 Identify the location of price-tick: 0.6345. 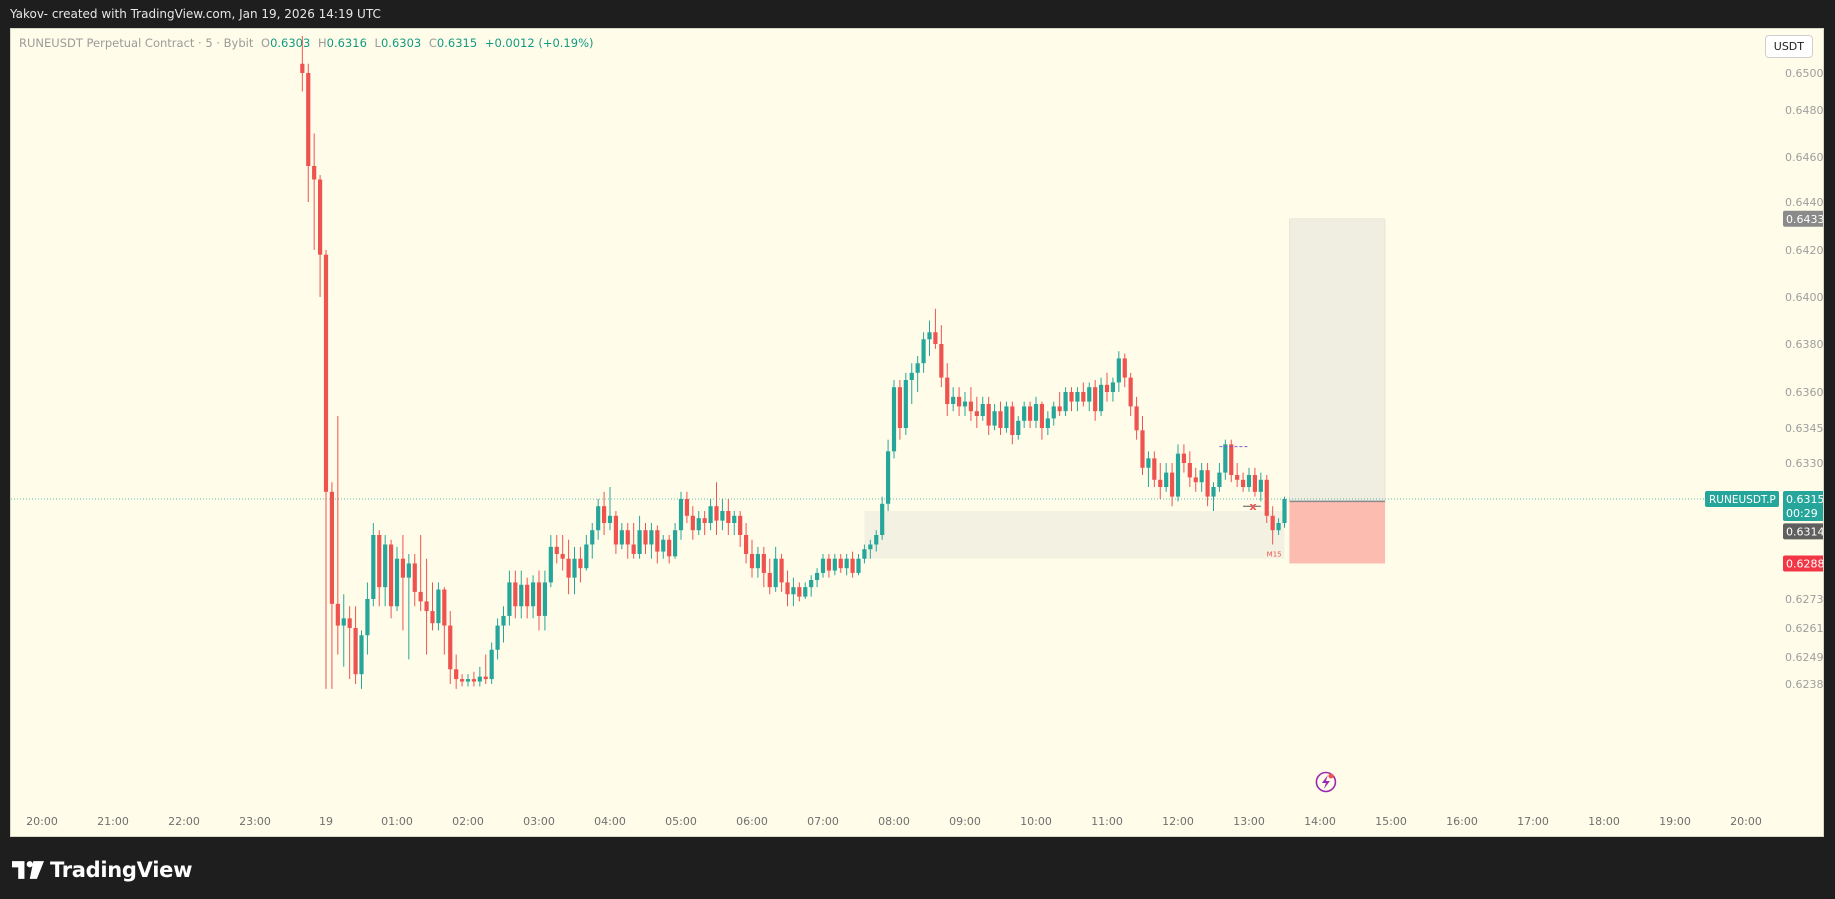
(1804, 428).